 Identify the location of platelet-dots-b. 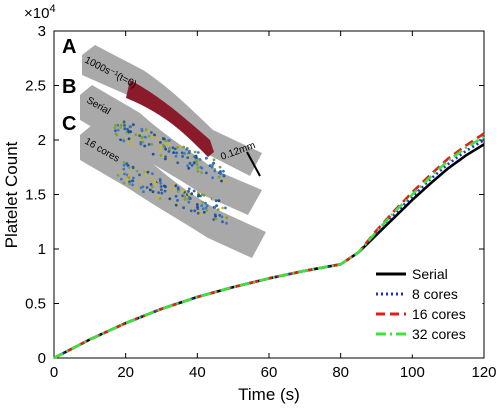
(169, 151).